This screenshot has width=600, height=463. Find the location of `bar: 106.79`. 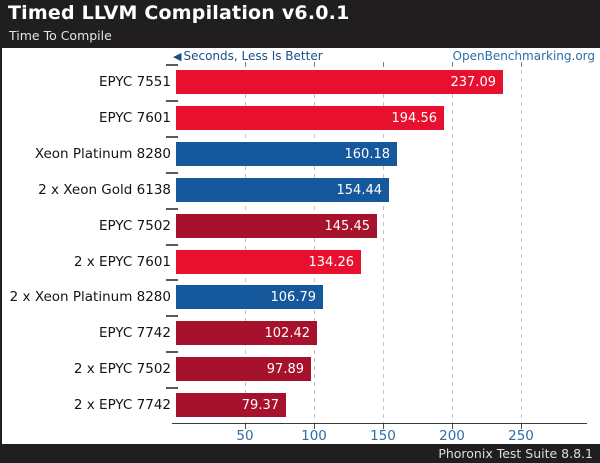

bar: 106.79 is located at coordinates (249, 297).